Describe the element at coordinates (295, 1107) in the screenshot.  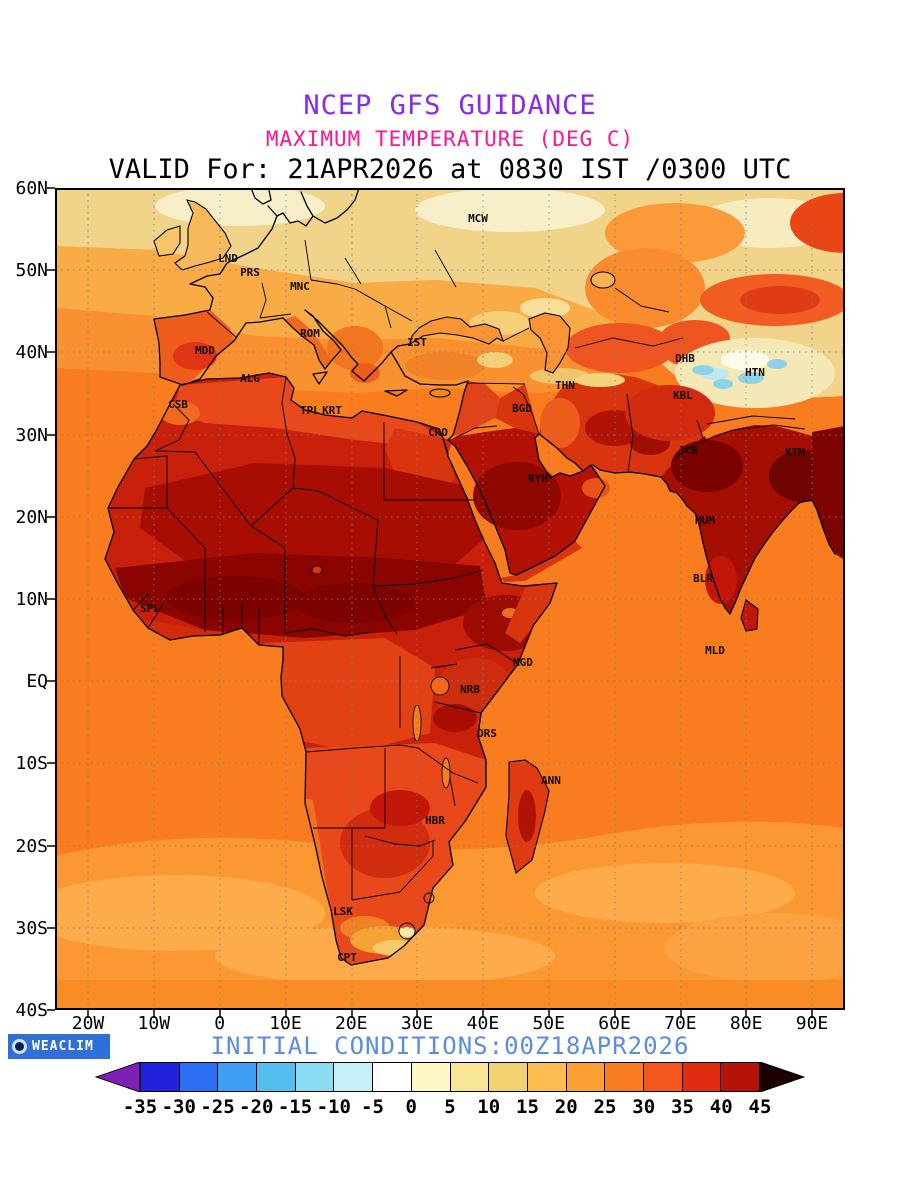
I see `colorbar-tick-label: -15` at that location.